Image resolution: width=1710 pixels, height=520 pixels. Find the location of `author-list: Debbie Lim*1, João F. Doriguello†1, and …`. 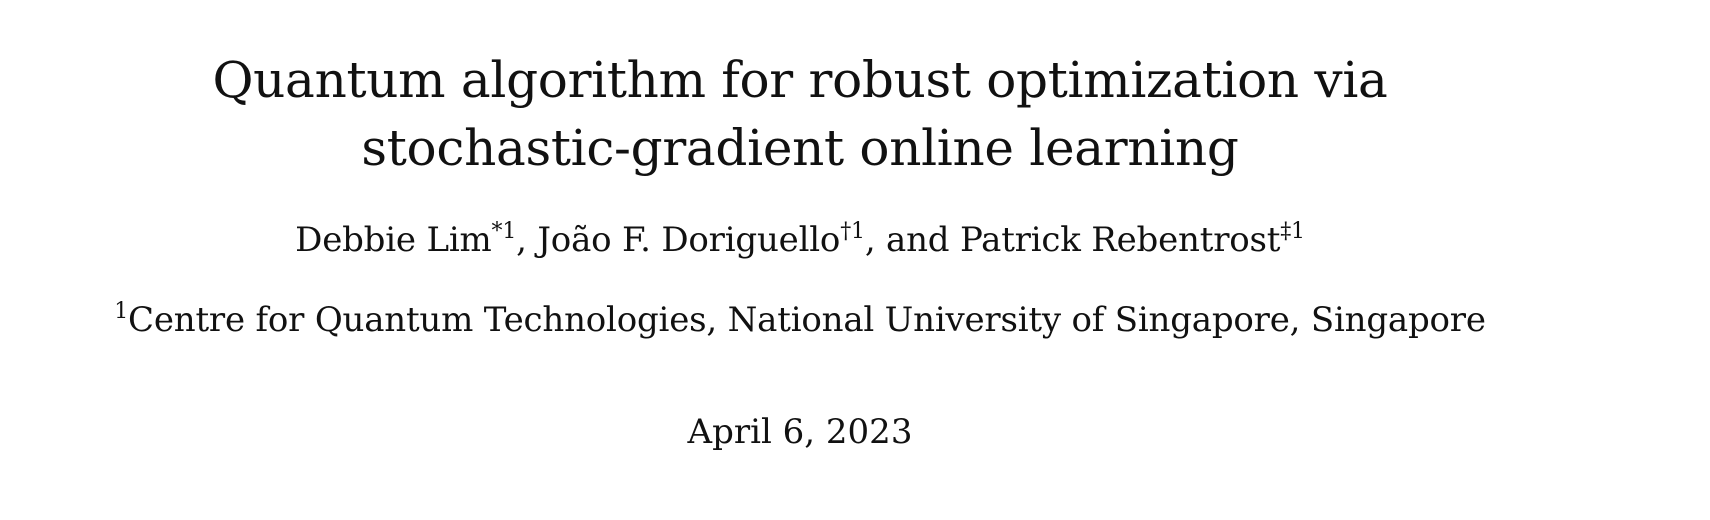

author-list: Debbie Lim*1, João F. Doriguello†1, and … is located at coordinates (800, 242).